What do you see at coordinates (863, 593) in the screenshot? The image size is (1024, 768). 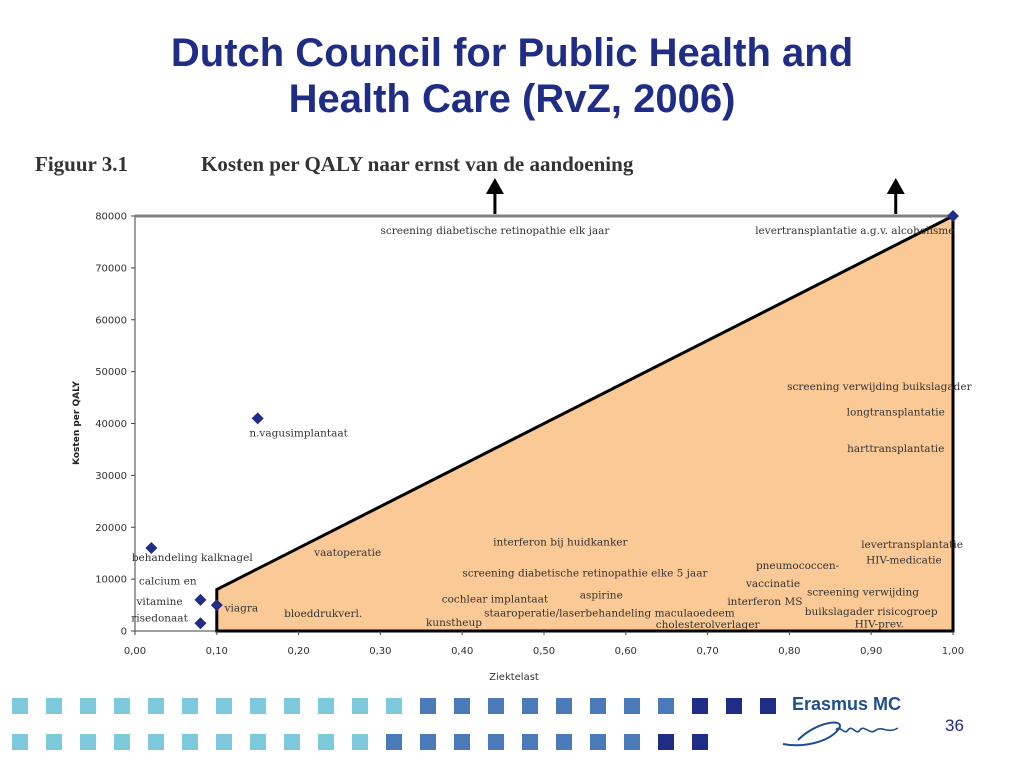 I see `point-annotation: screening verwijding` at bounding box center [863, 593].